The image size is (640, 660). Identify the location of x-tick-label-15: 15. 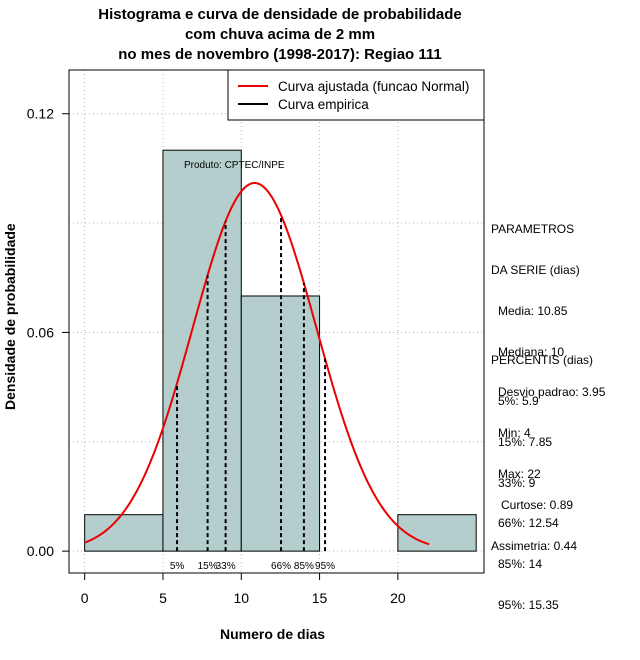
(320, 598).